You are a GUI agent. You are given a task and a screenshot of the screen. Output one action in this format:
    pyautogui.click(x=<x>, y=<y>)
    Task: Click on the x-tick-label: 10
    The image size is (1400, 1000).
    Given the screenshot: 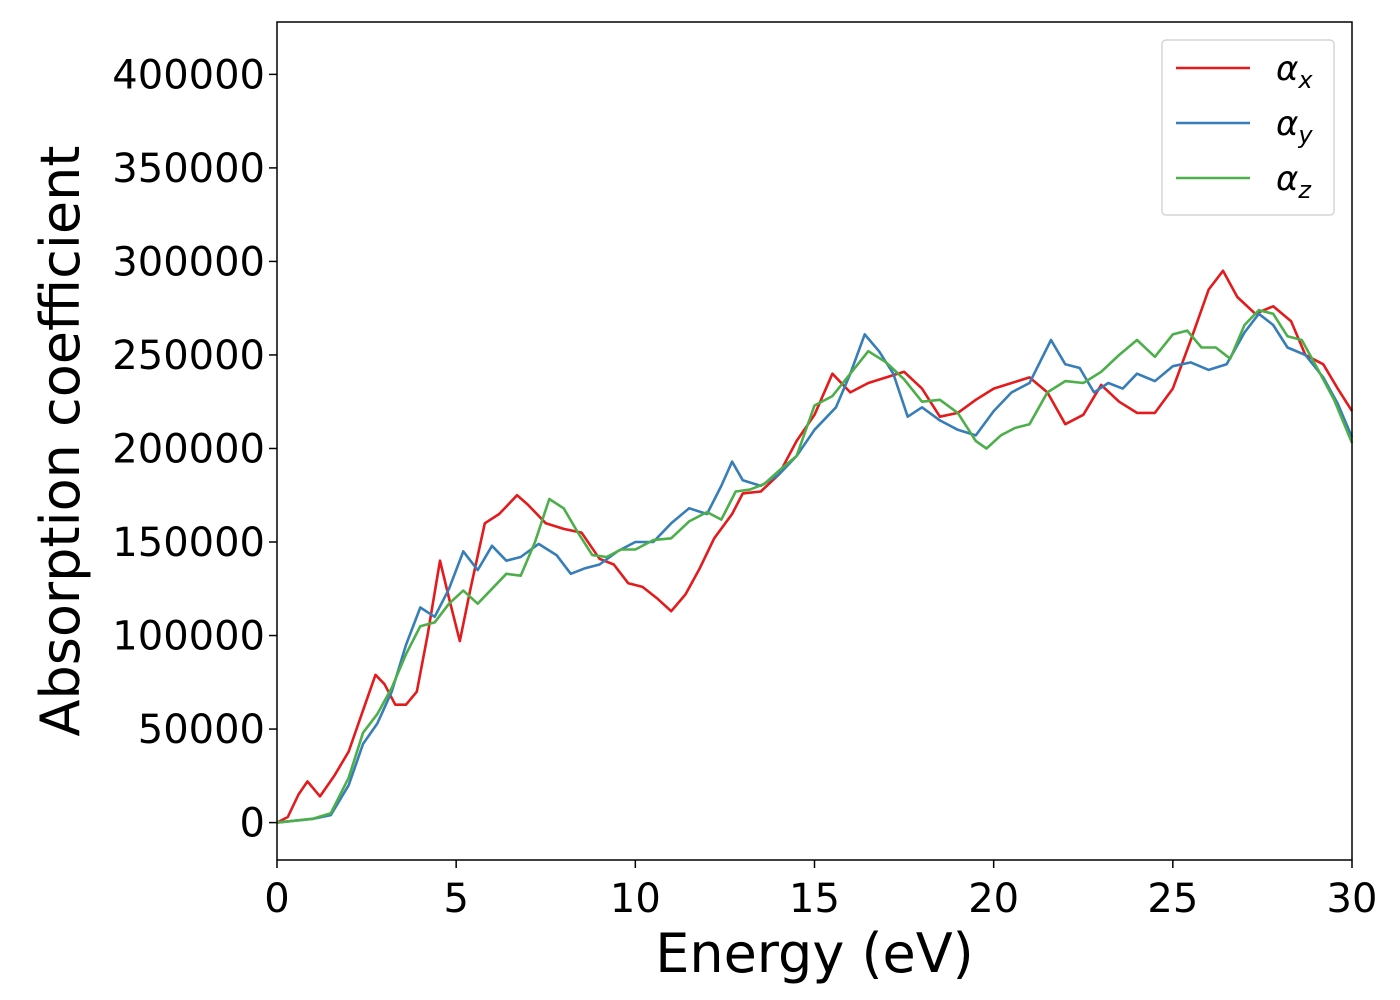 What is the action you would take?
    pyautogui.click(x=635, y=899)
    